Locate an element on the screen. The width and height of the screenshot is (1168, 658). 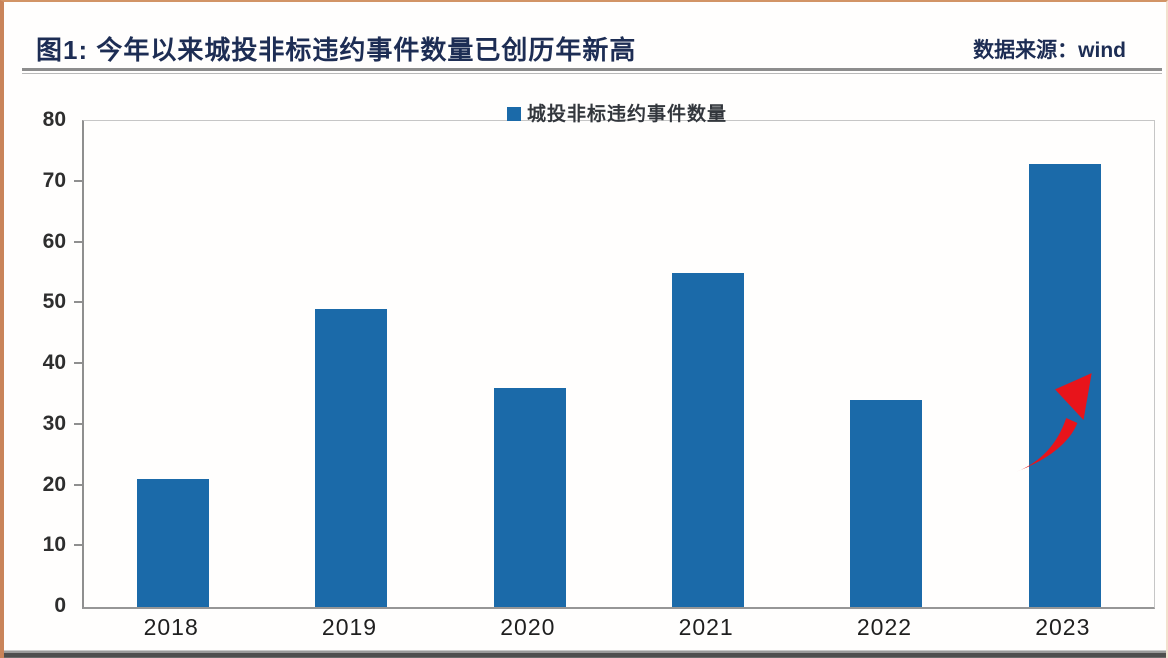
y-tick-label-50: 50 is located at coordinates (54, 302).